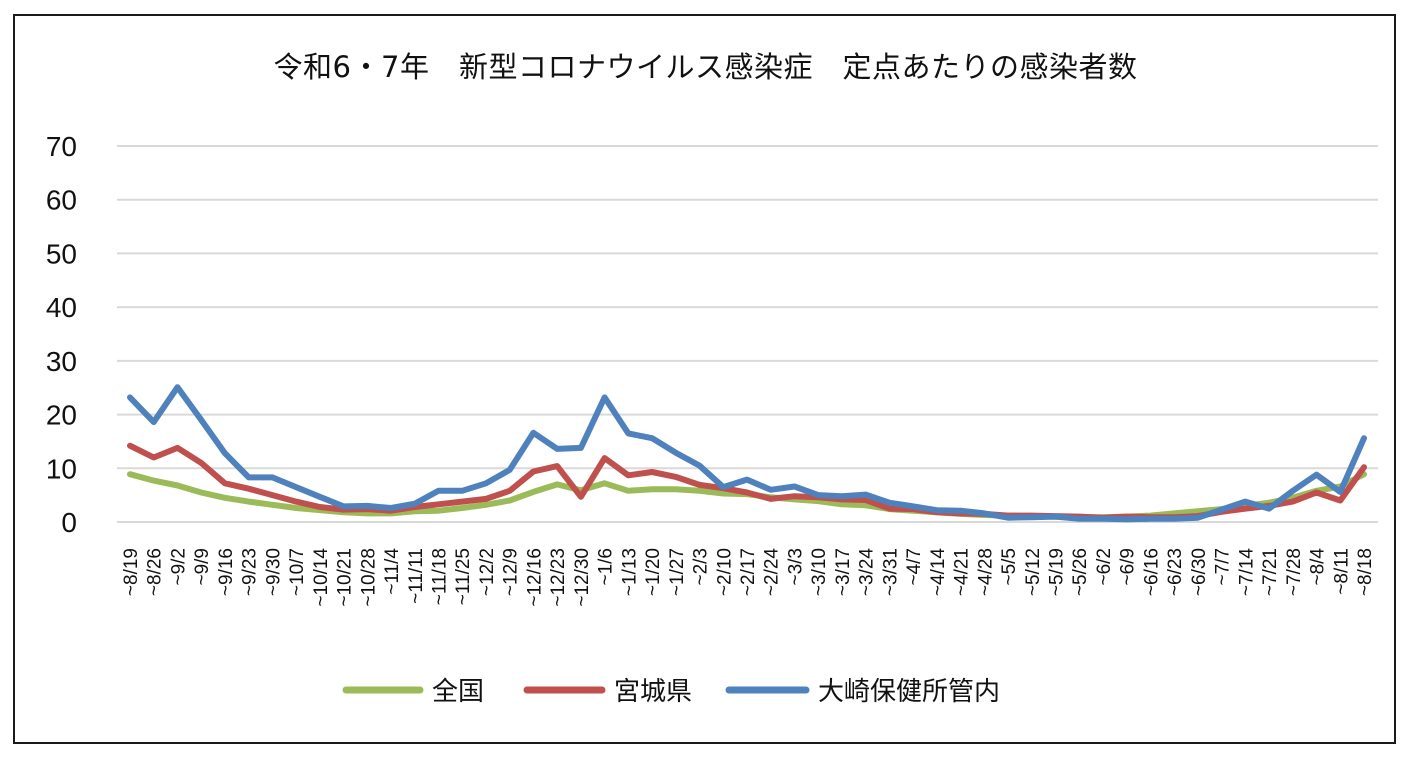 The image size is (1411, 760). I want to click on x-tick-label: ~3/31, so click(890, 572).